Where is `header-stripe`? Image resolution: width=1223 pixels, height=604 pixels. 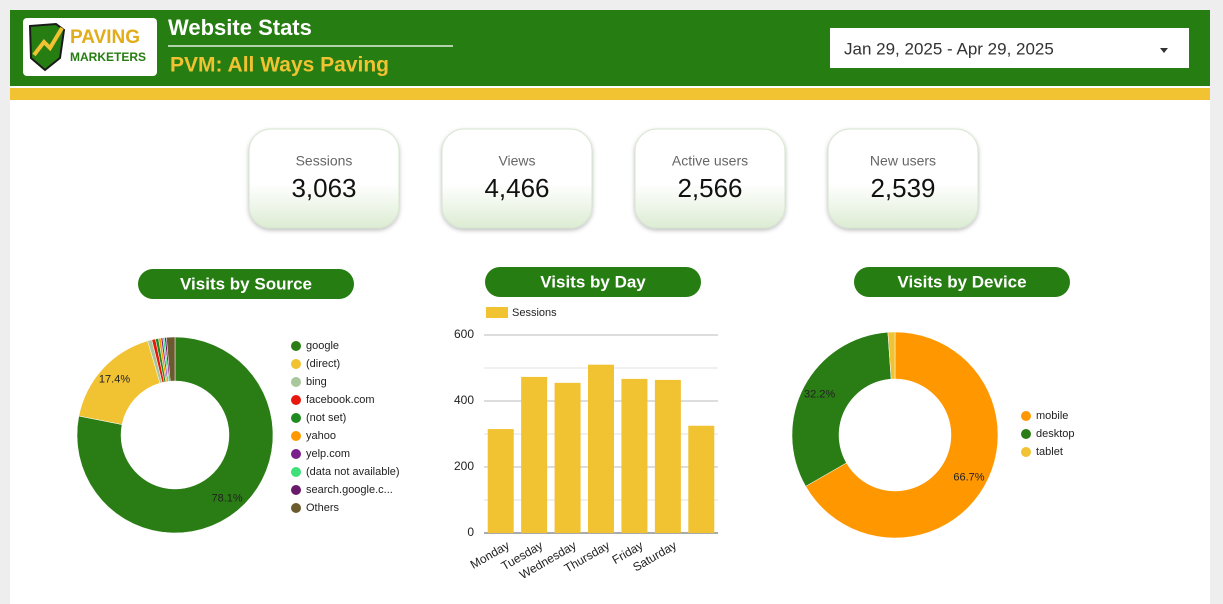
header-stripe is located at coordinates (610, 94).